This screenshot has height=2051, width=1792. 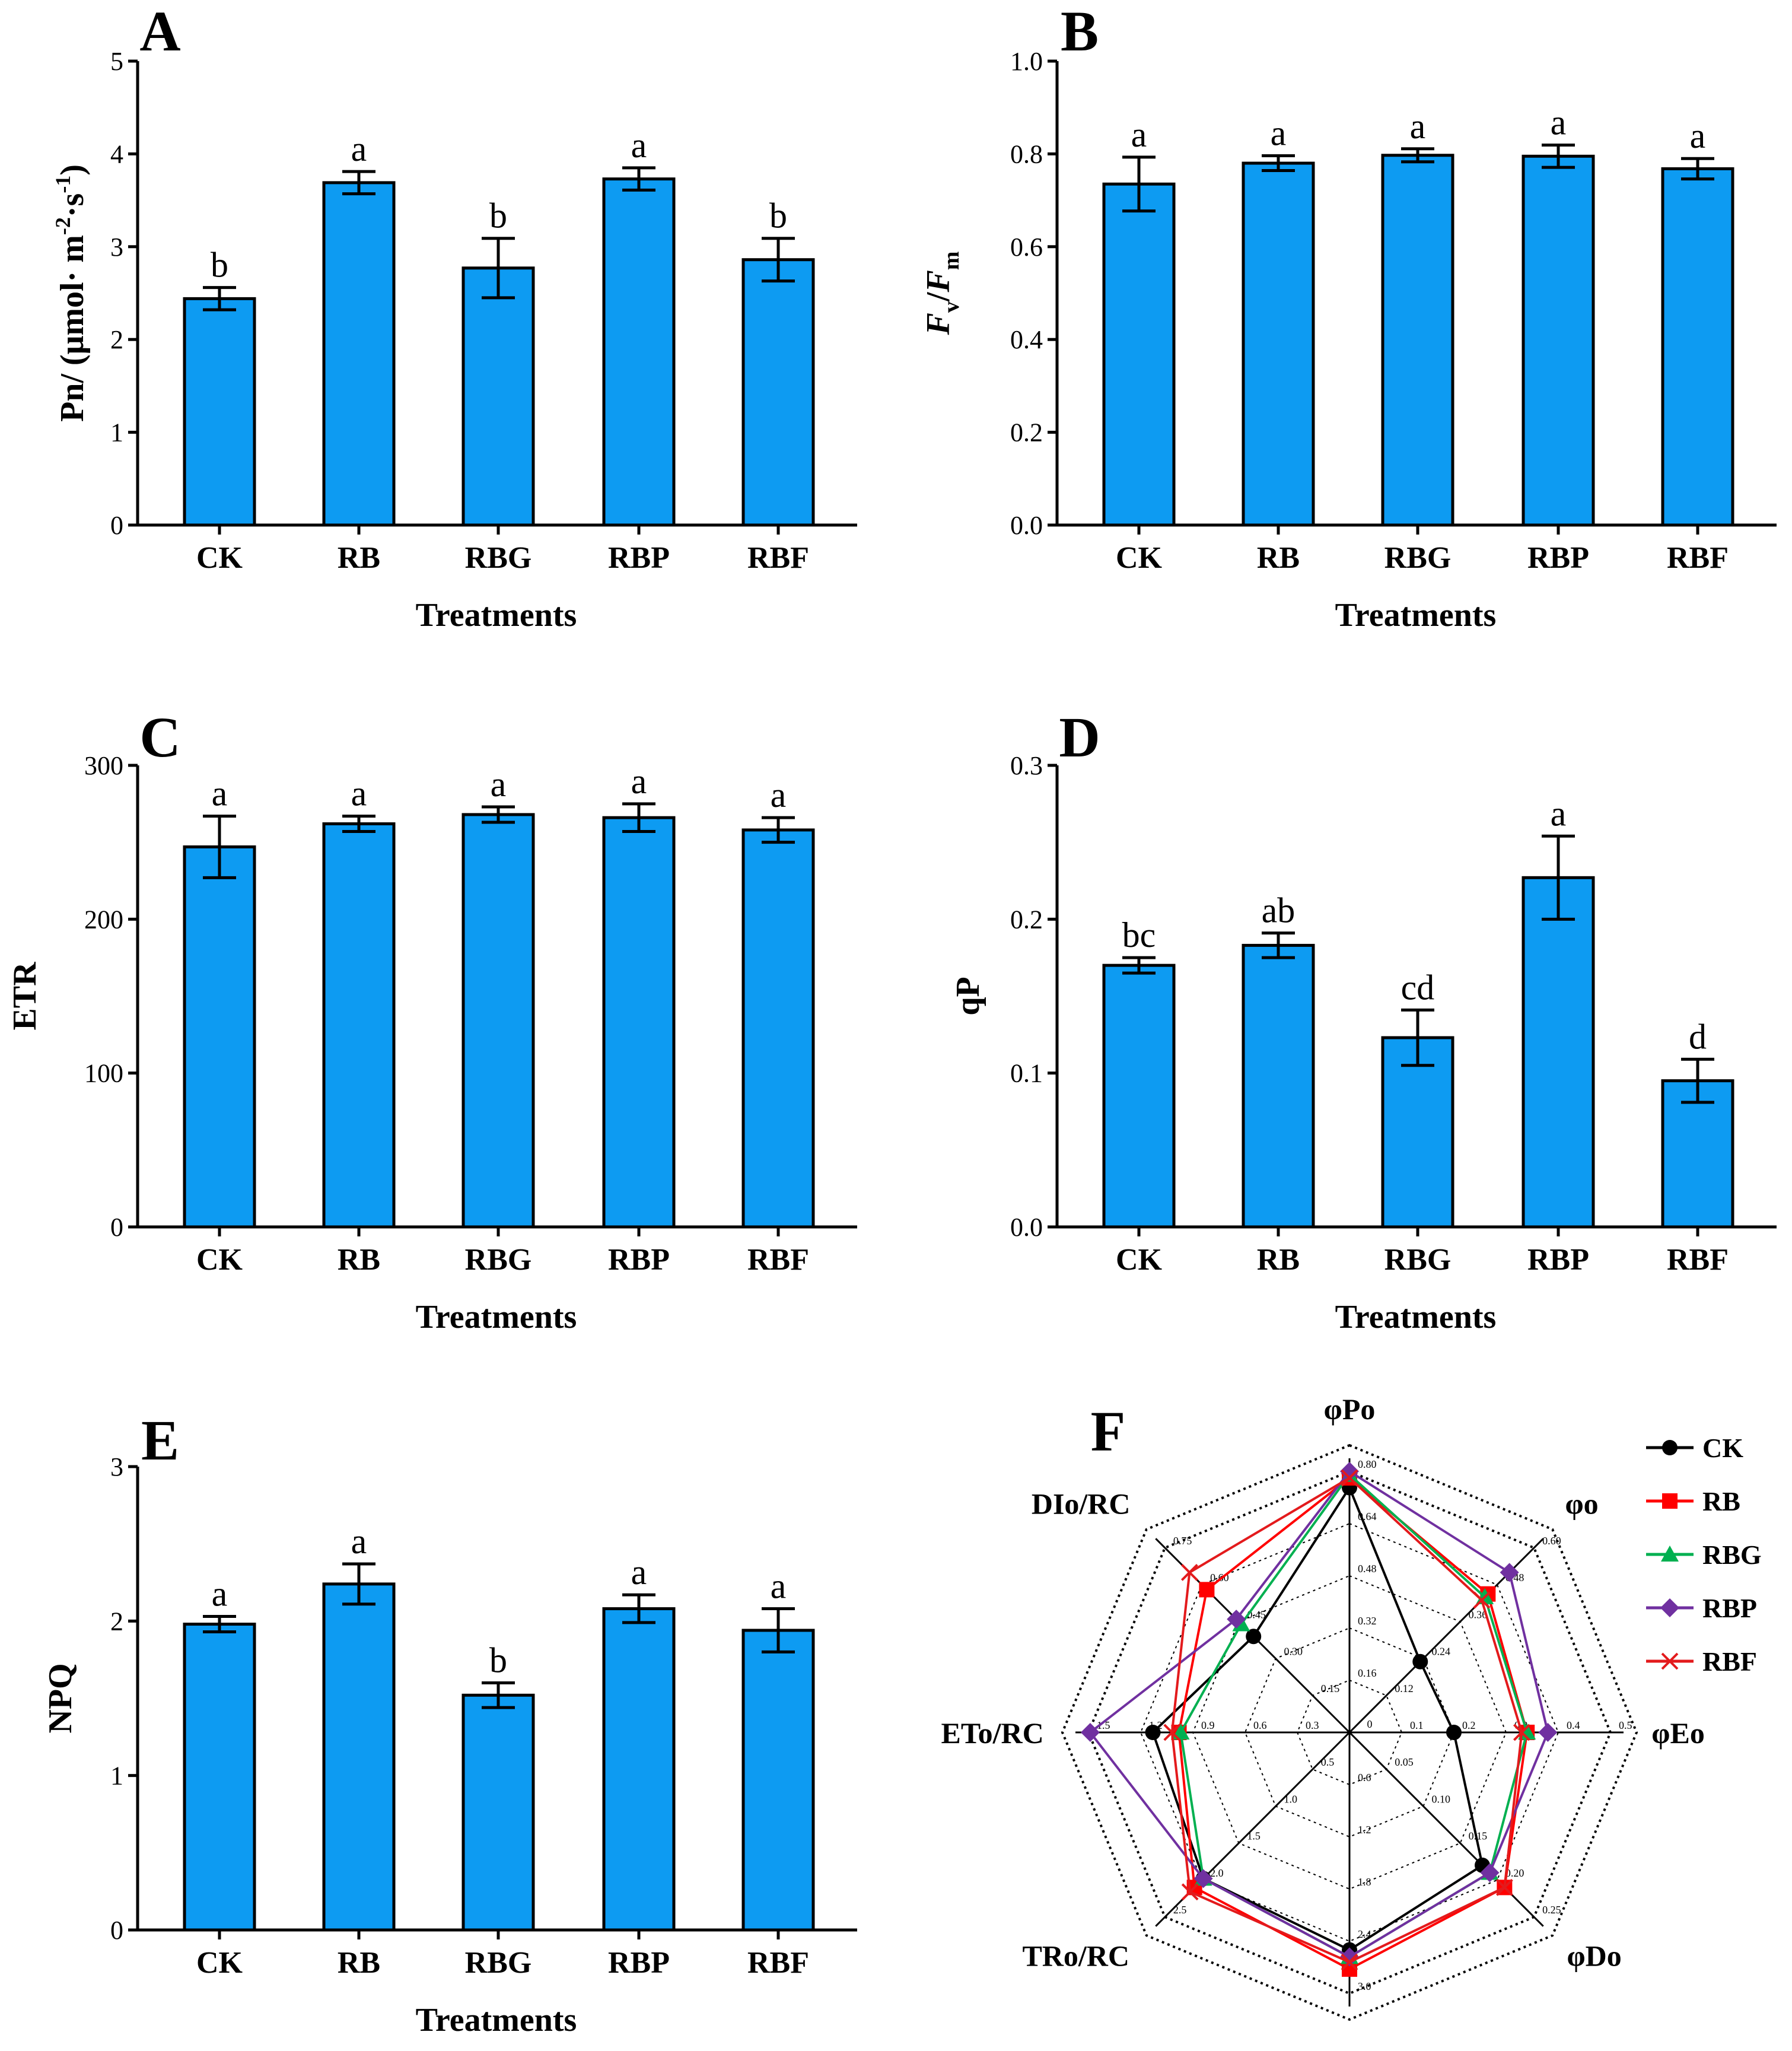 What do you see at coordinates (1075, 1955) in the screenshot?
I see `radar-axis-label: TRo/RC` at bounding box center [1075, 1955].